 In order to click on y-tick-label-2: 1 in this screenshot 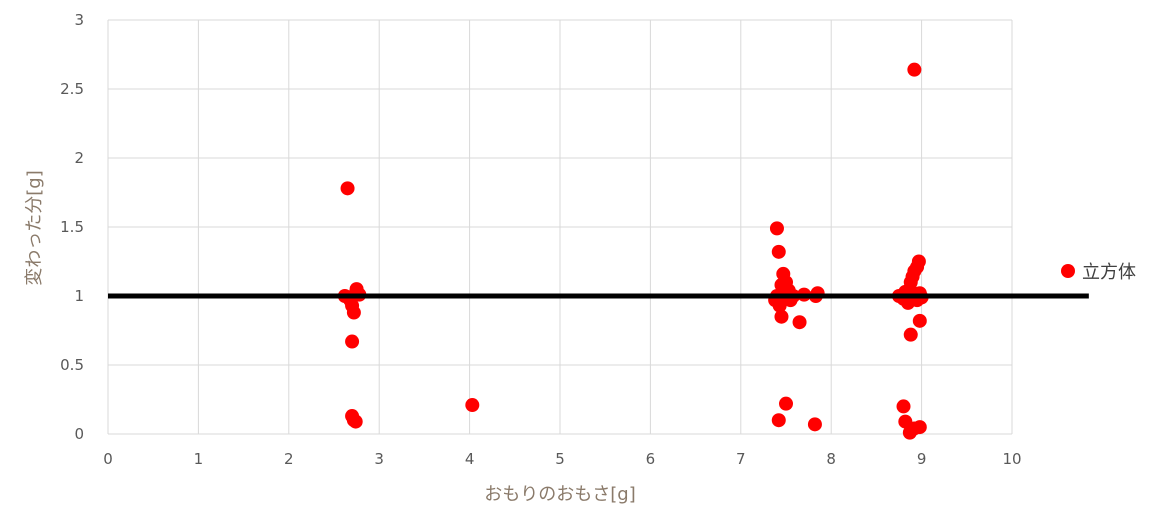, I will do `click(79, 296)`.